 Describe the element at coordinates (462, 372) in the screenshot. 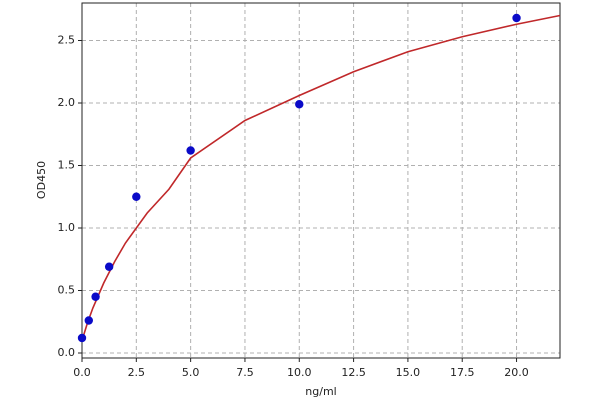

I see `x-tick-label: 17.5` at that location.